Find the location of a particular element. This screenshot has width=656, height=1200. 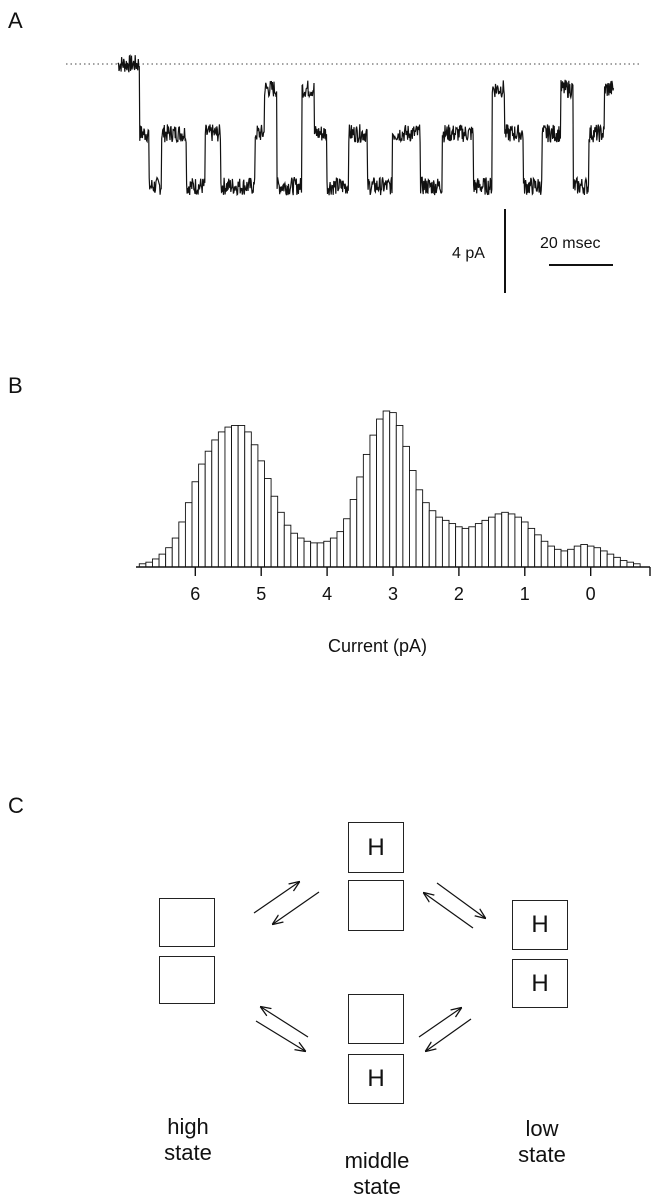

x-tick-label: 3 is located at coordinates (393, 594).